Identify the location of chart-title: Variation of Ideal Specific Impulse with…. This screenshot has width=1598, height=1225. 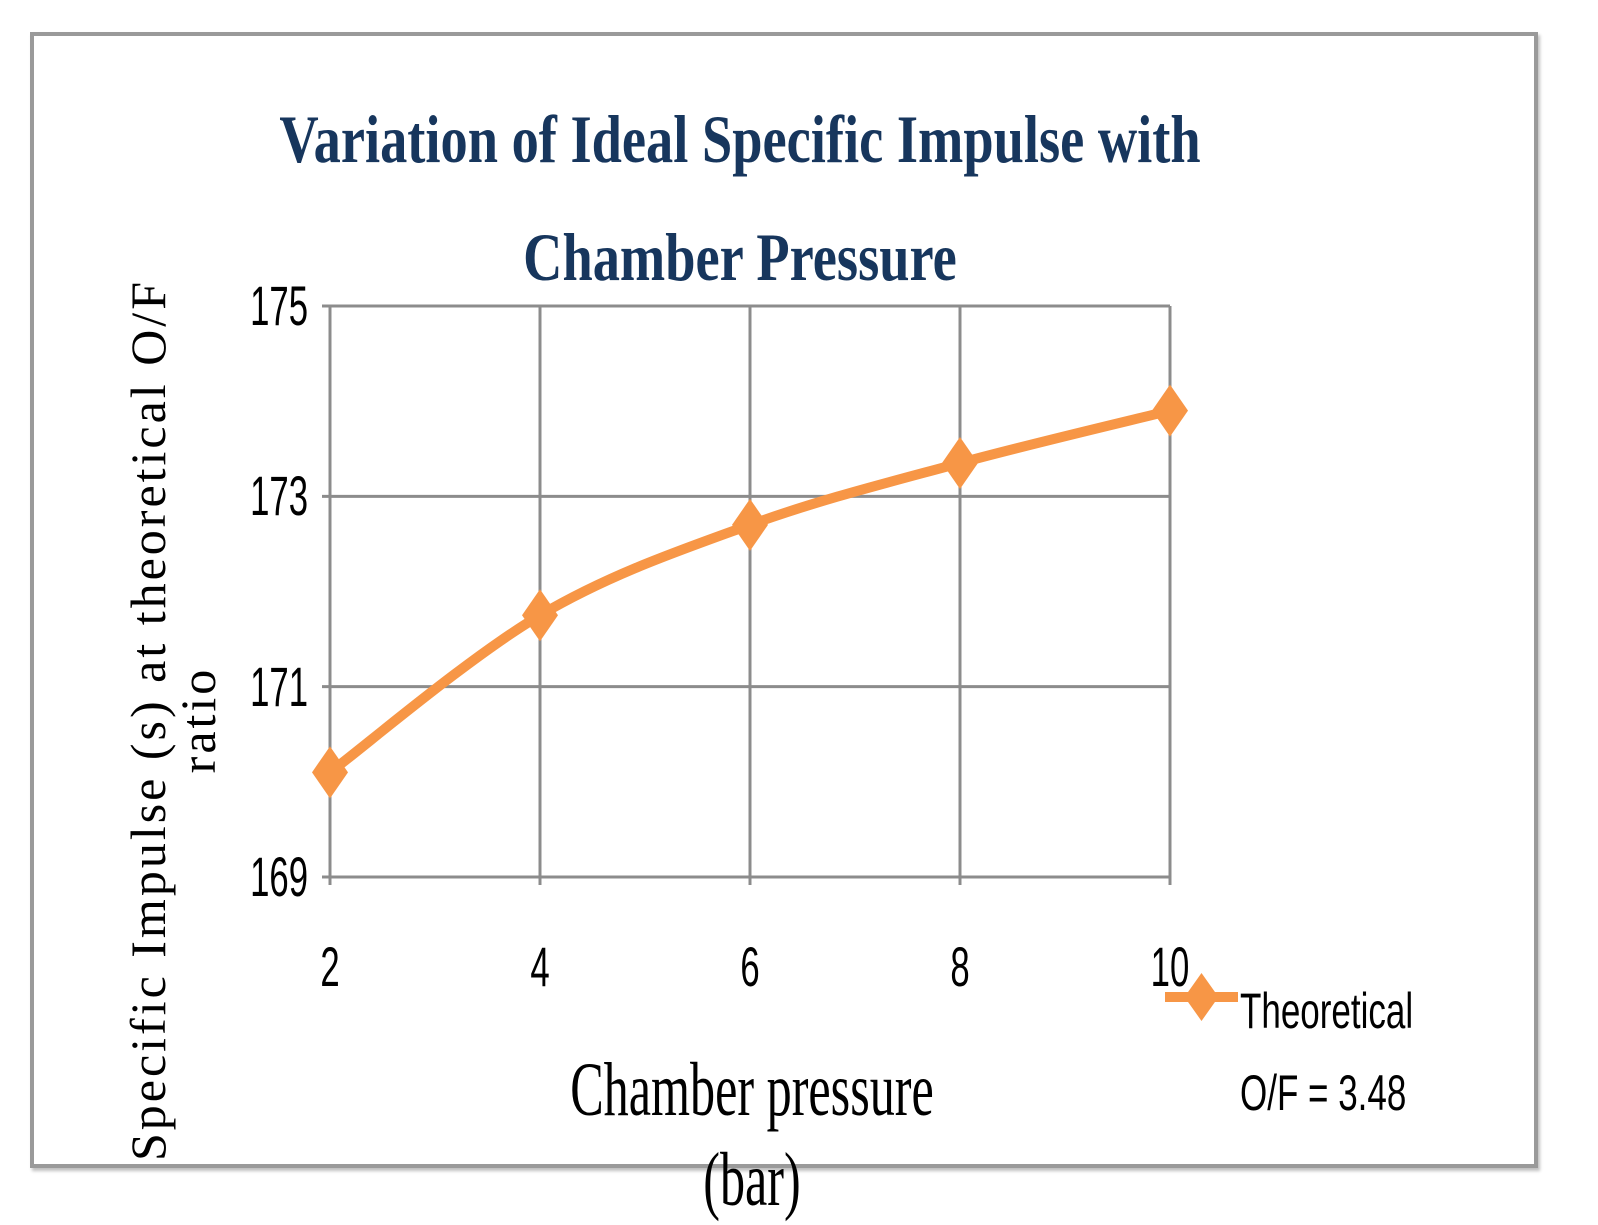
(740, 198).